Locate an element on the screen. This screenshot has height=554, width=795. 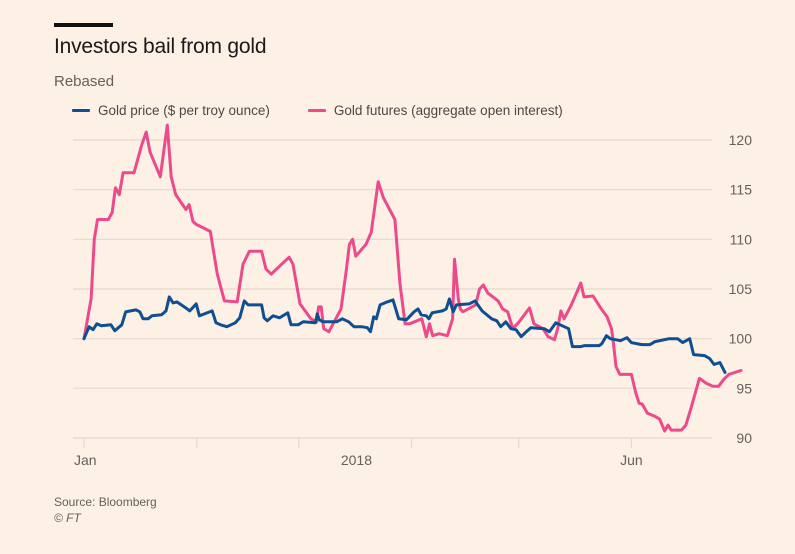
legend-swatch-gold-futures is located at coordinates (316, 110).